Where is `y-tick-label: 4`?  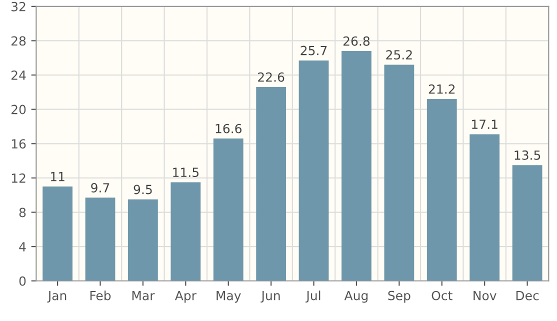
y-tick-label: 4 is located at coordinates (22, 247).